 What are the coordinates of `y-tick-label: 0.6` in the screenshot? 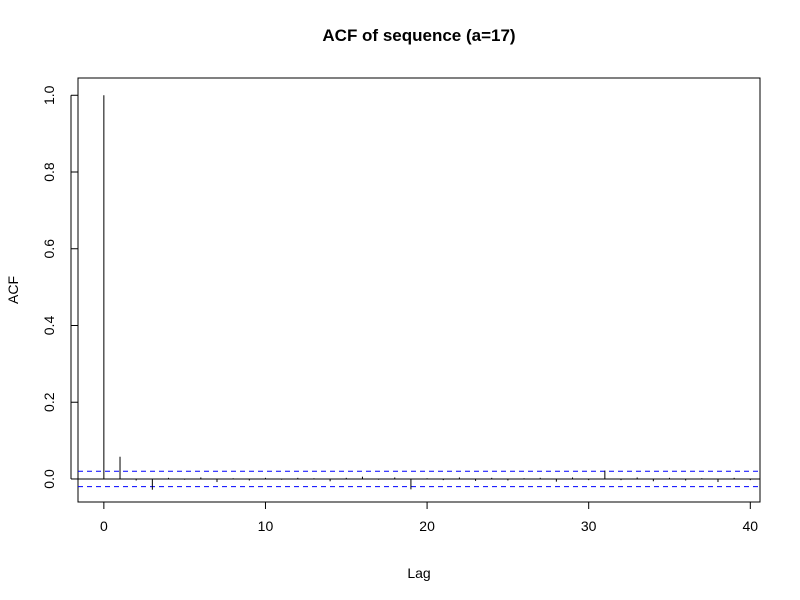 It's located at (49, 249).